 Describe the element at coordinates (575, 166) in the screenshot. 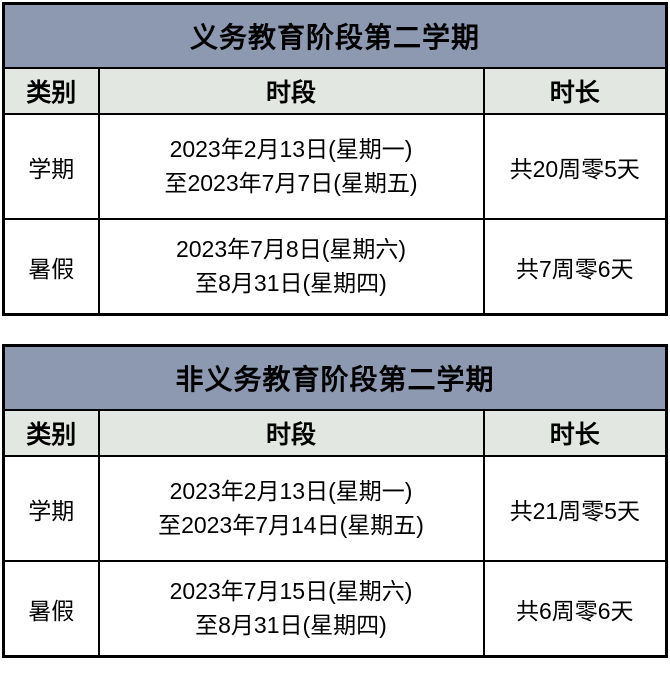

I see `duration-cell: 共20周零5天` at that location.